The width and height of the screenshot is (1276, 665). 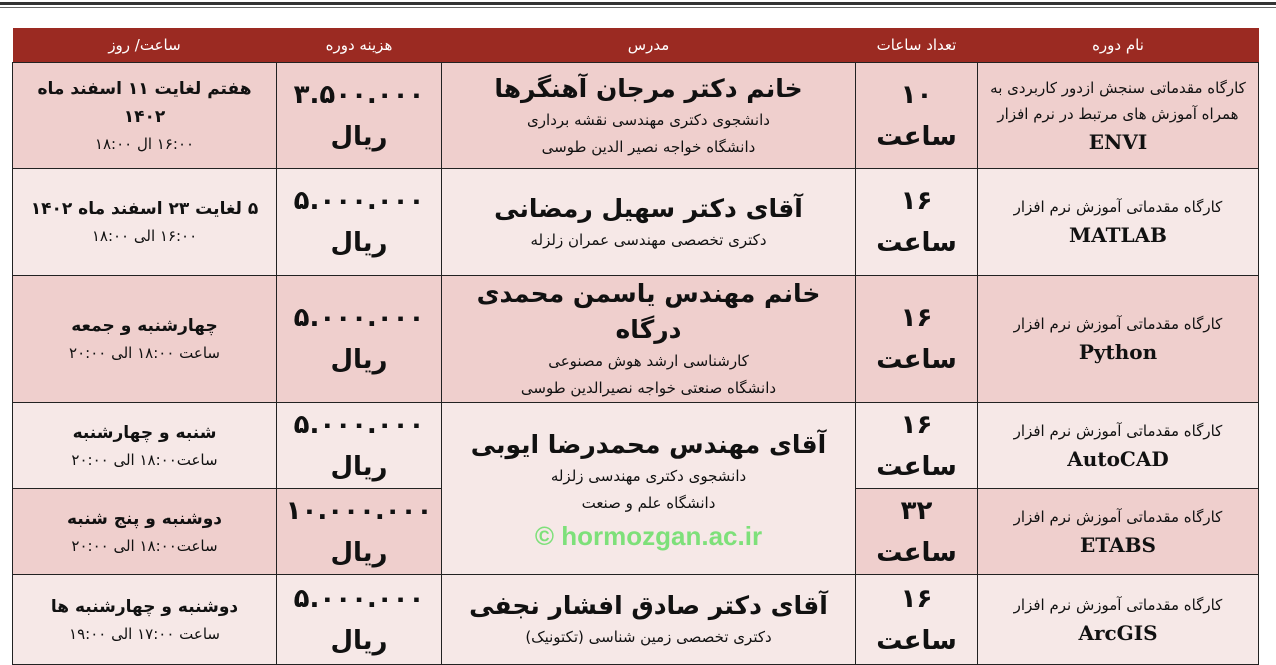 What do you see at coordinates (916, 531) in the screenshot?
I see `hours-cell: ۳۲ ساعت` at bounding box center [916, 531].